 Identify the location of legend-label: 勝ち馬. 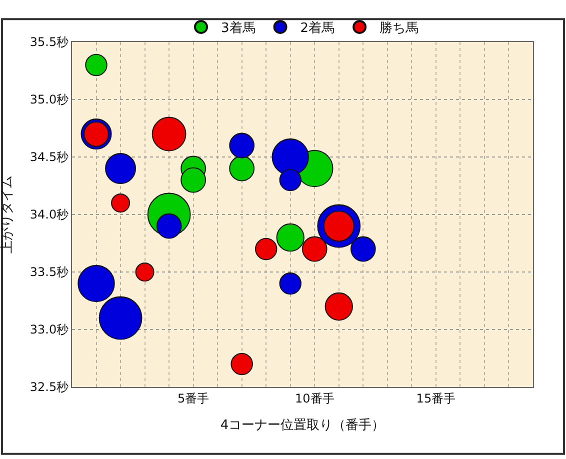
(399, 28).